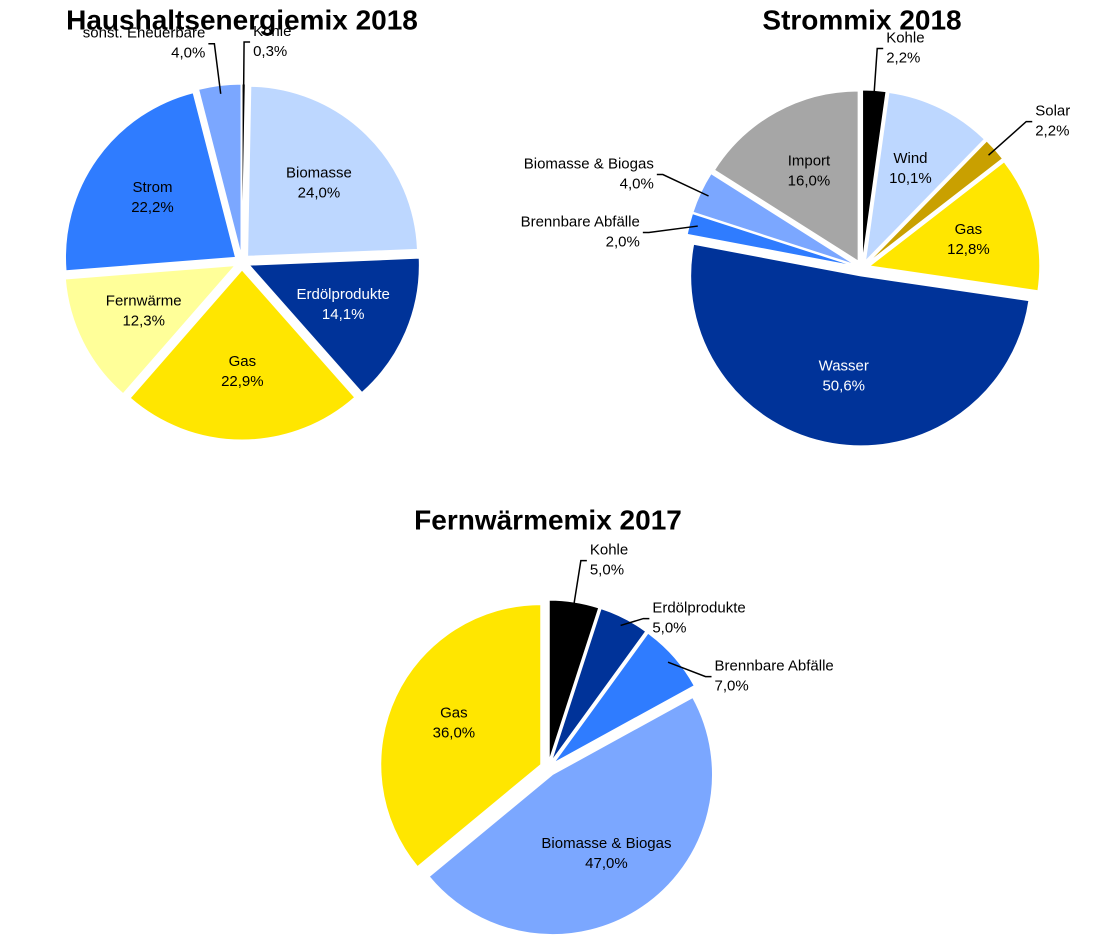 Image resolution: width=1094 pixels, height=936 pixels. I want to click on chart-title: Strommix 2018, so click(861, 19).